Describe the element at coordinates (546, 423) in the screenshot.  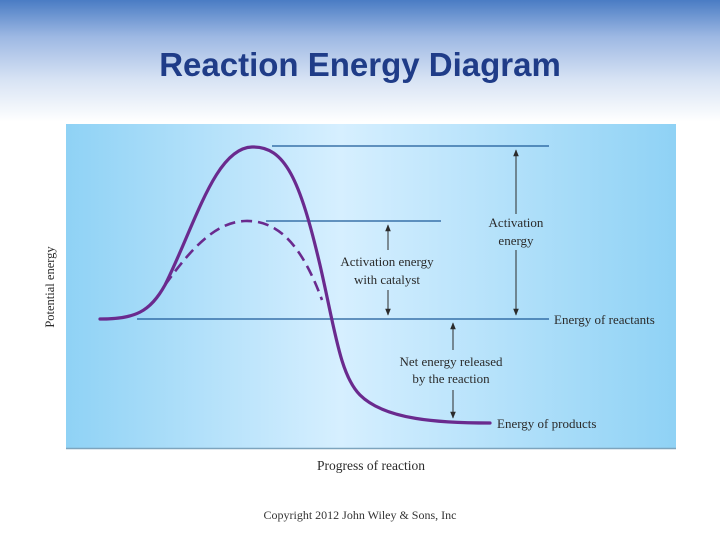
I see `energy-of-products-label: Energy of products` at that location.